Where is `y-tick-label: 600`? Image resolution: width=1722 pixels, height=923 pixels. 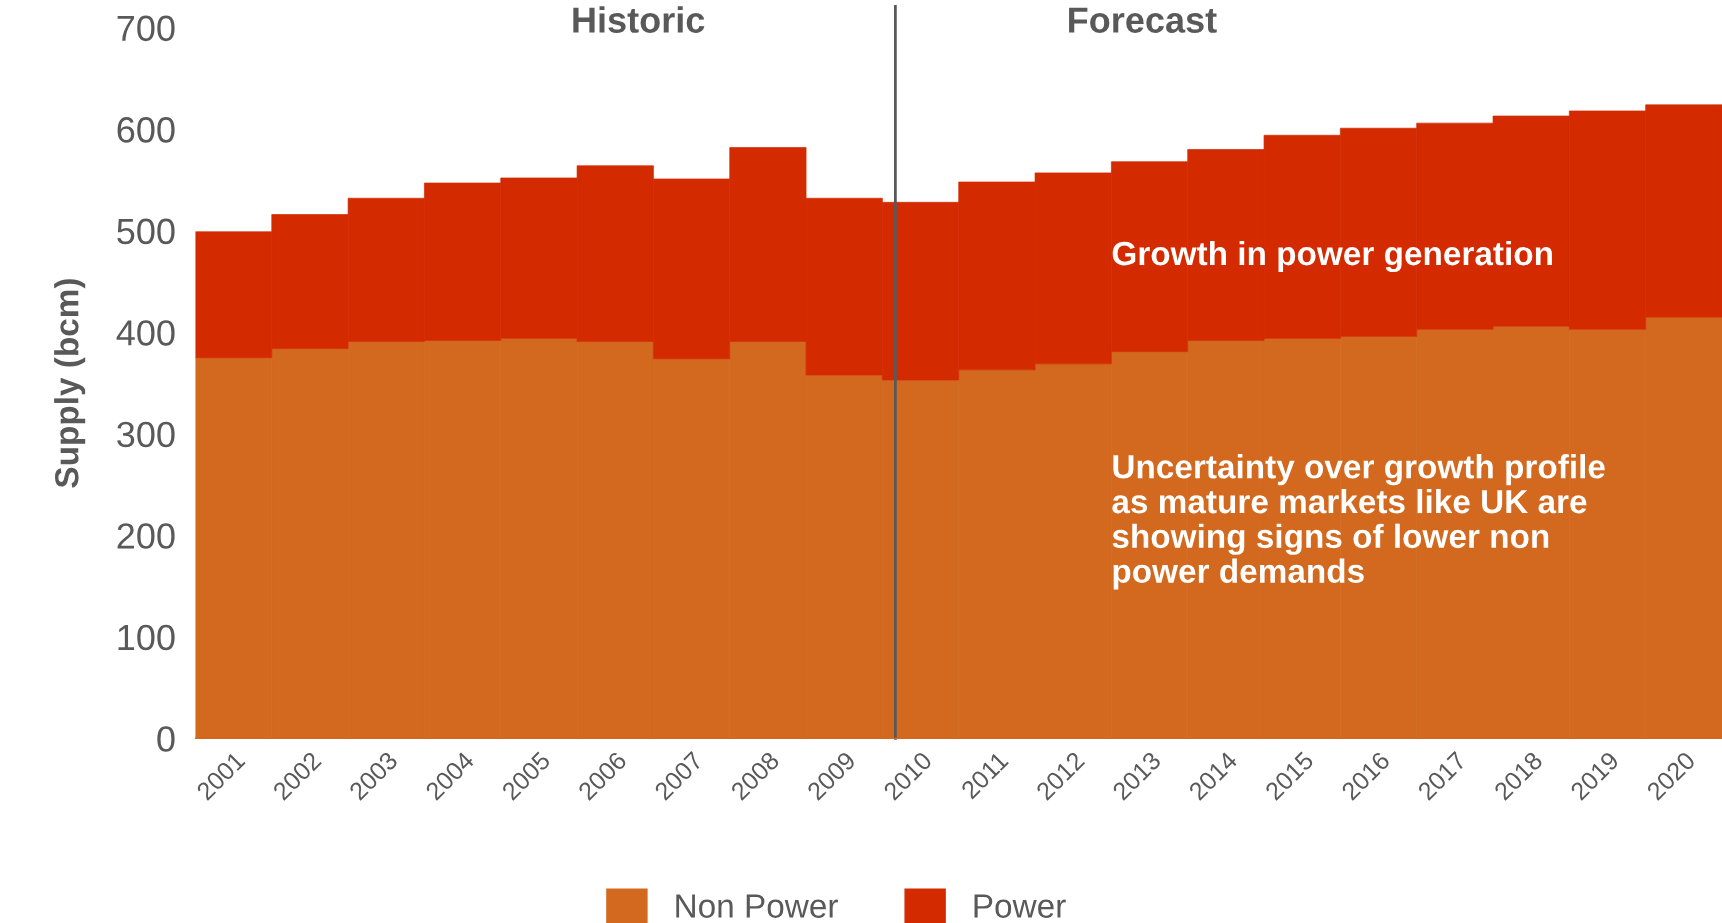 y-tick-label: 600 is located at coordinates (146, 130).